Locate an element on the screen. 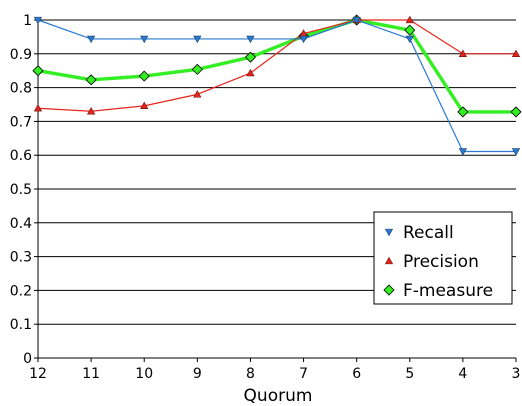 This screenshot has height=406, width=522. legend-label-f-measure: F-measure is located at coordinates (448, 291).